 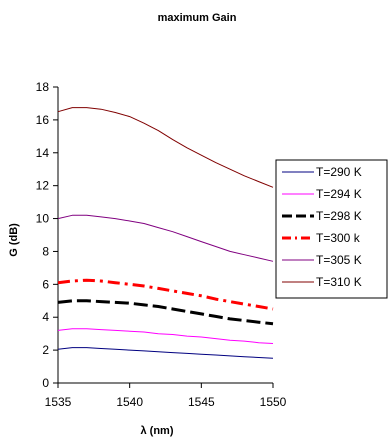 What do you see at coordinates (45, 383) in the screenshot?
I see `y-tick-label: 0` at bounding box center [45, 383].